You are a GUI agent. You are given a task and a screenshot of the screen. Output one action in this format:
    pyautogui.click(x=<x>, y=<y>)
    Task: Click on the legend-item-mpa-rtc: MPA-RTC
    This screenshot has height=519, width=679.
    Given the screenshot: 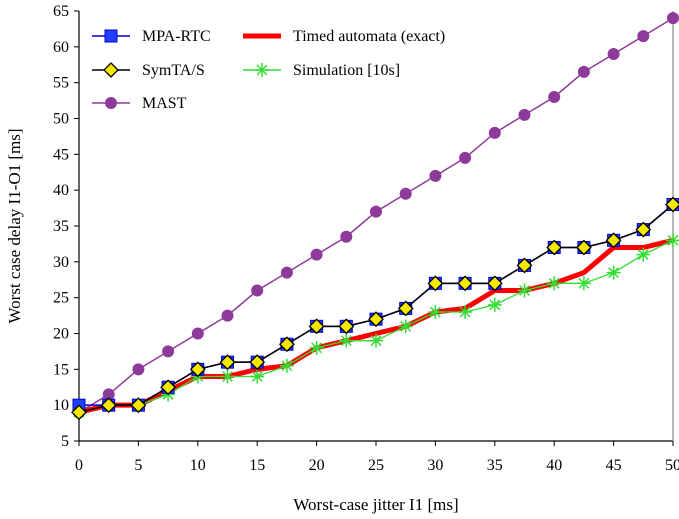 What is the action you would take?
    pyautogui.click(x=151, y=36)
    